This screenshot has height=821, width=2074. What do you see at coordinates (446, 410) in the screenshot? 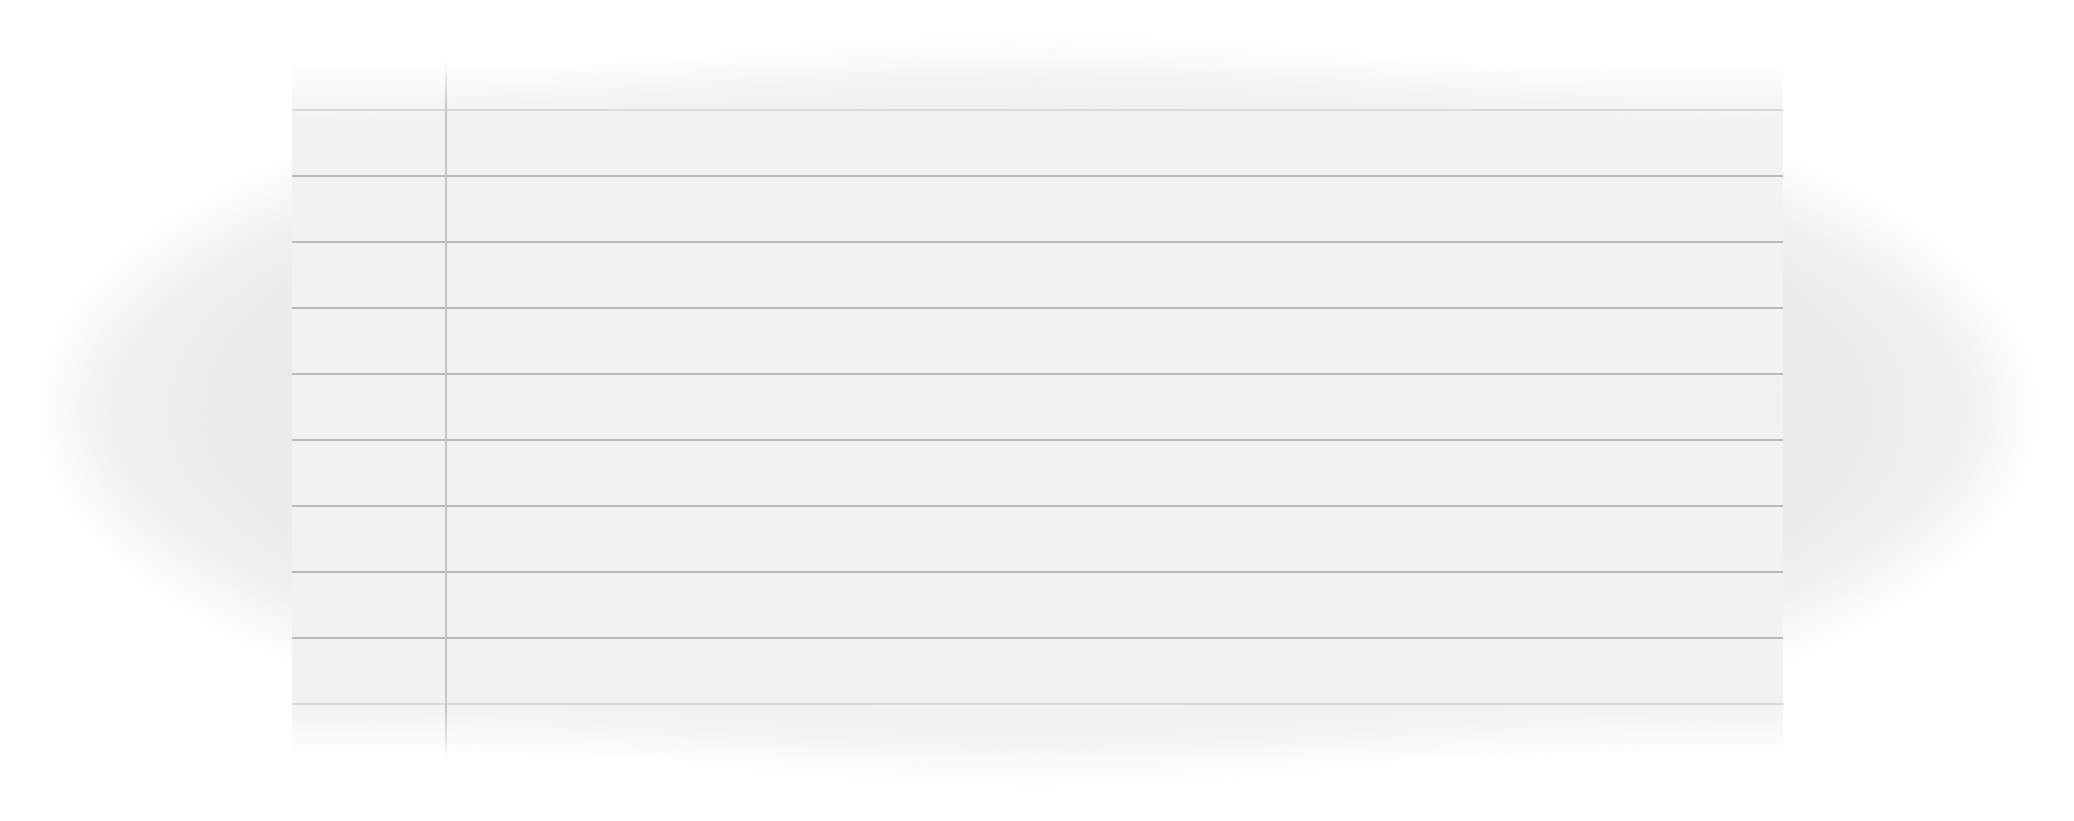
I see `margin-line` at bounding box center [446, 410].